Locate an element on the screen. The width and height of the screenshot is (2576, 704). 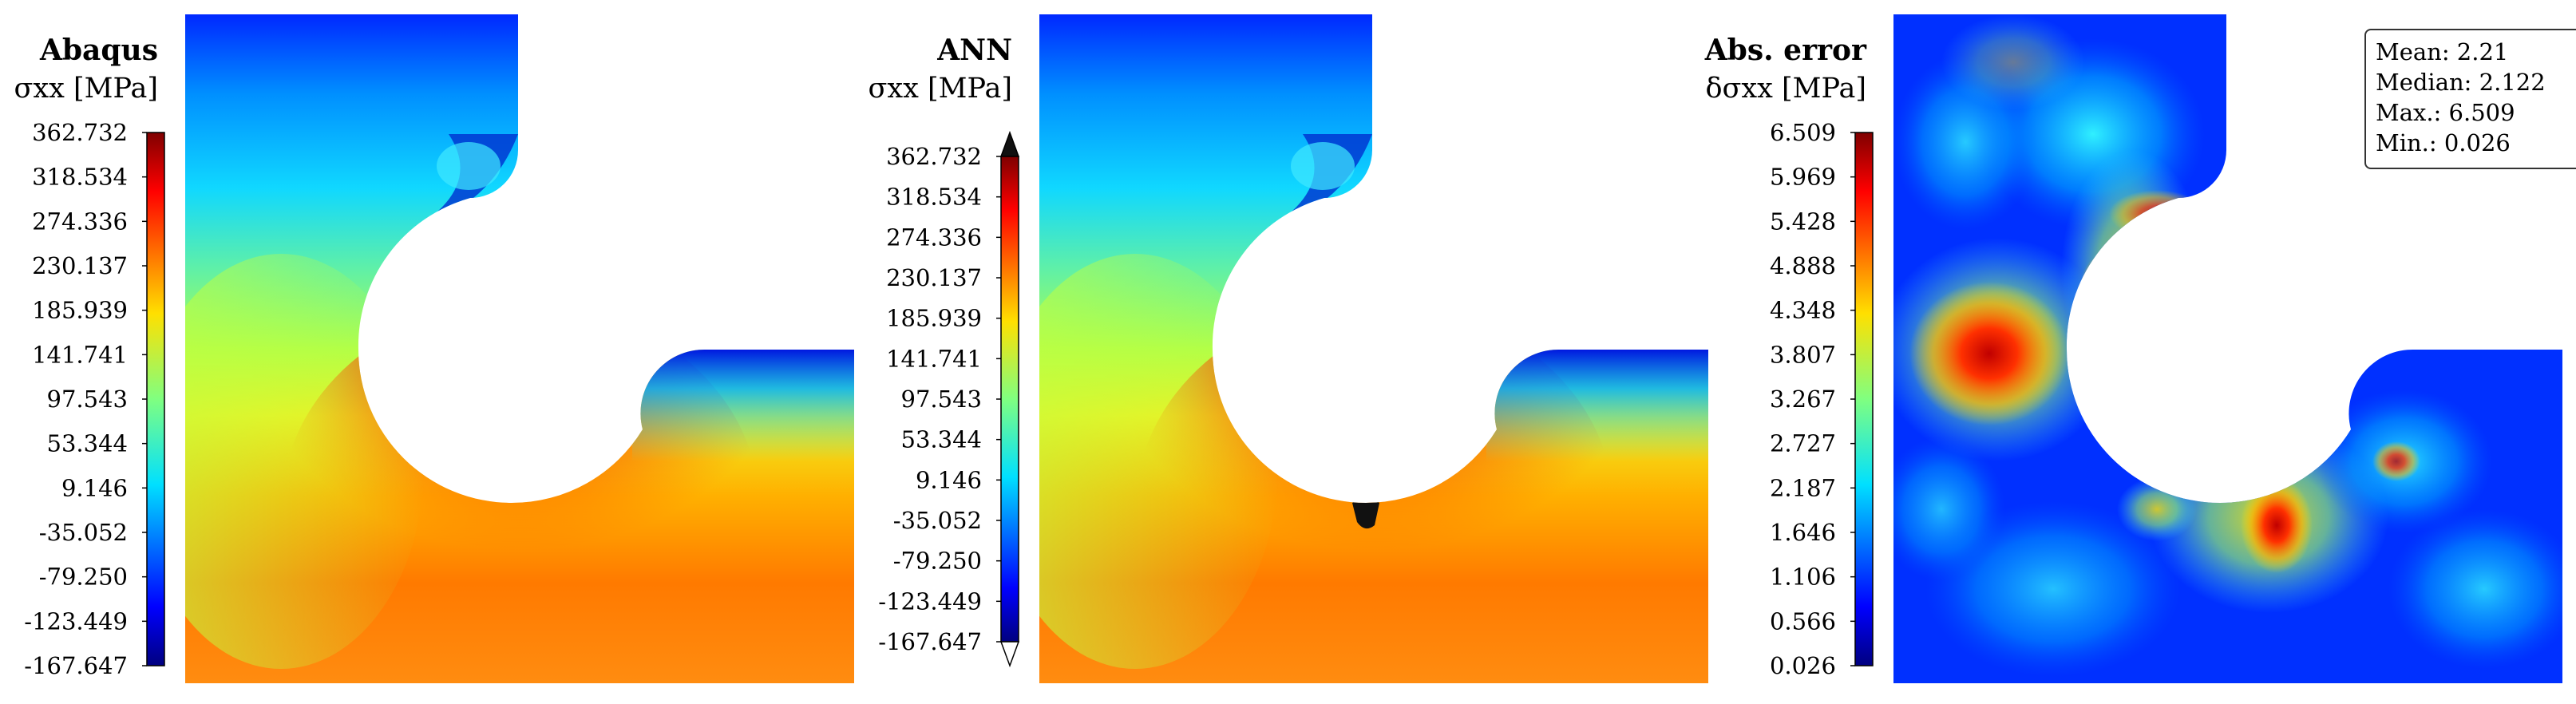
colorbar-tick-label: 0.566 is located at coordinates (1803, 621).